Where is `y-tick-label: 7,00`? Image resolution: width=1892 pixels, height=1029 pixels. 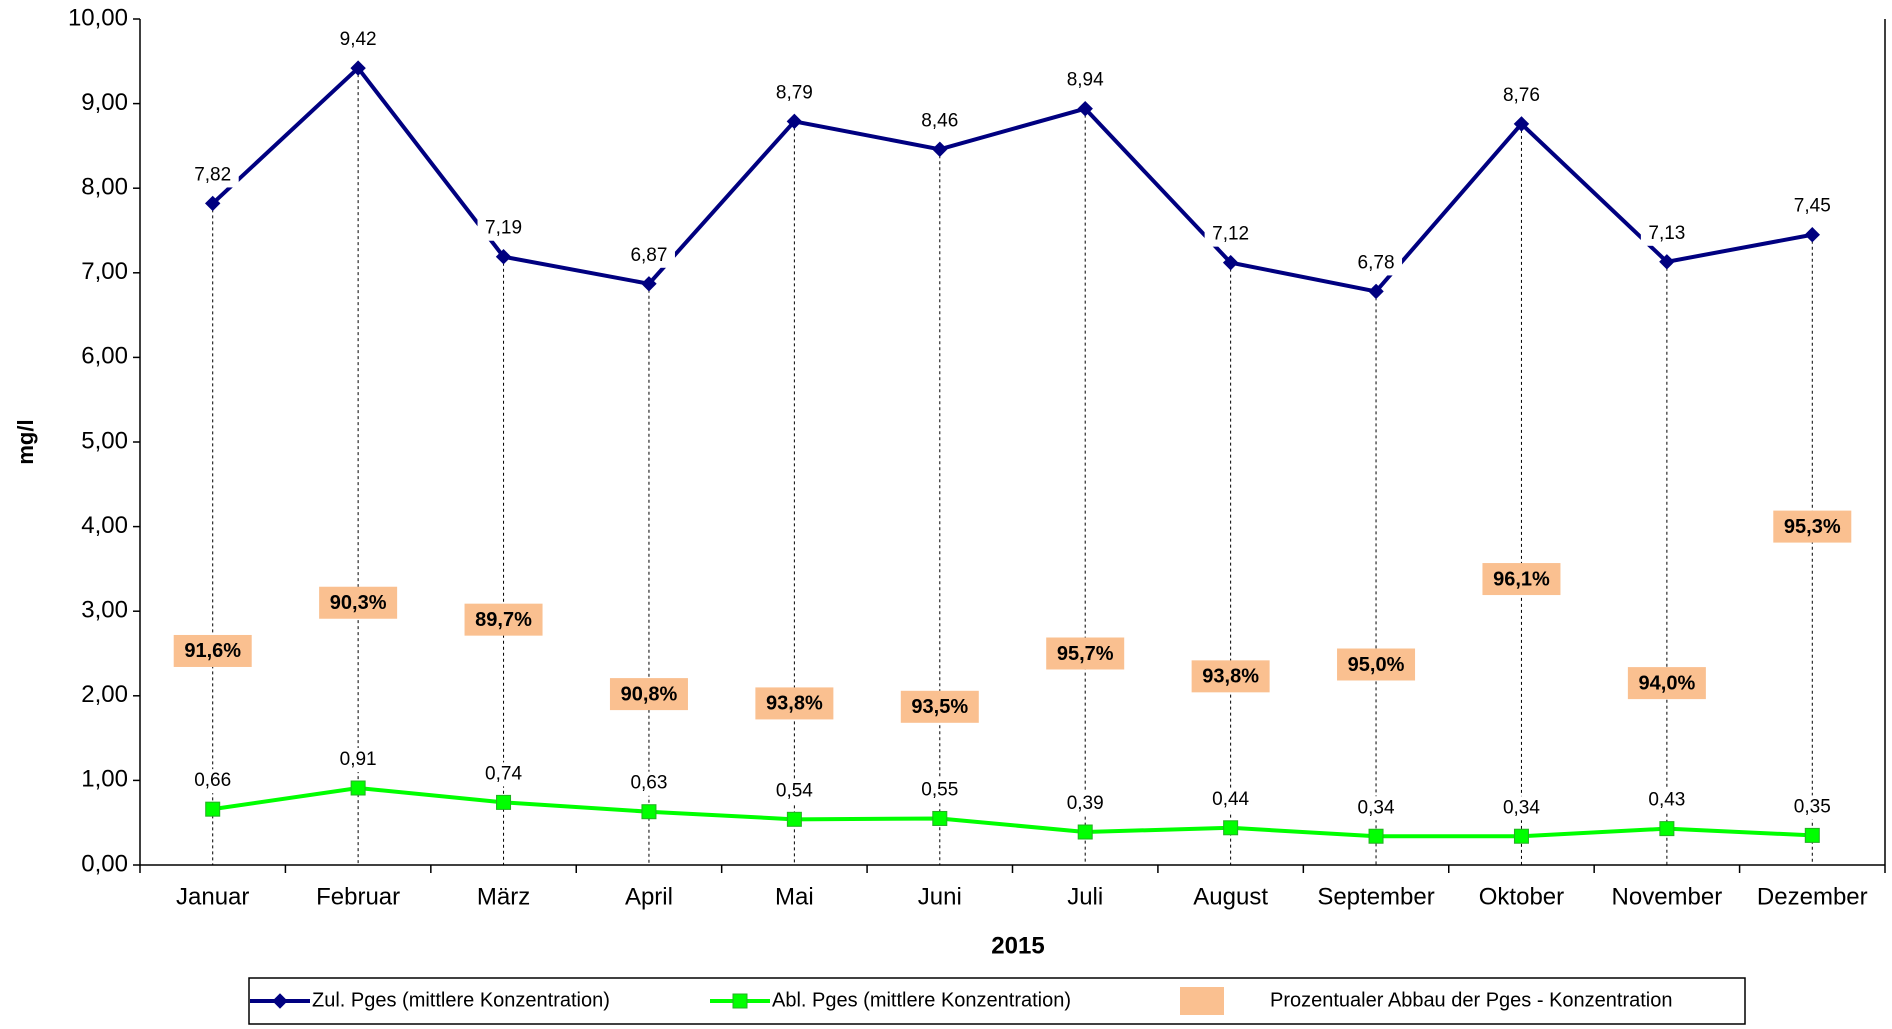 y-tick-label: 7,00 is located at coordinates (104, 271).